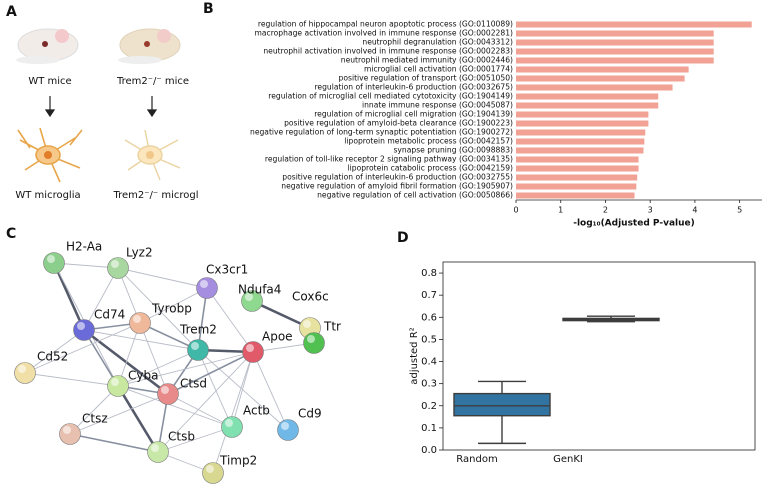 The height and width of the screenshot is (493, 764). Describe the element at coordinates (694, 210) in the screenshot. I see `x-tick-label: 4` at that location.